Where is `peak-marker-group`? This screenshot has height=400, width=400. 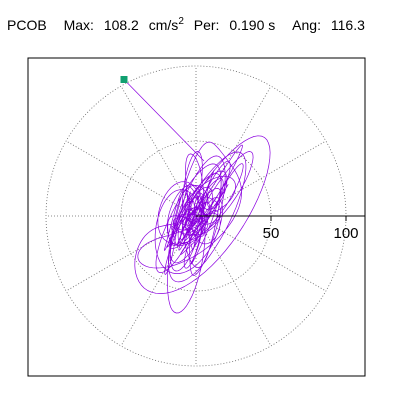
peak-marker-group is located at coordinates (124, 79).